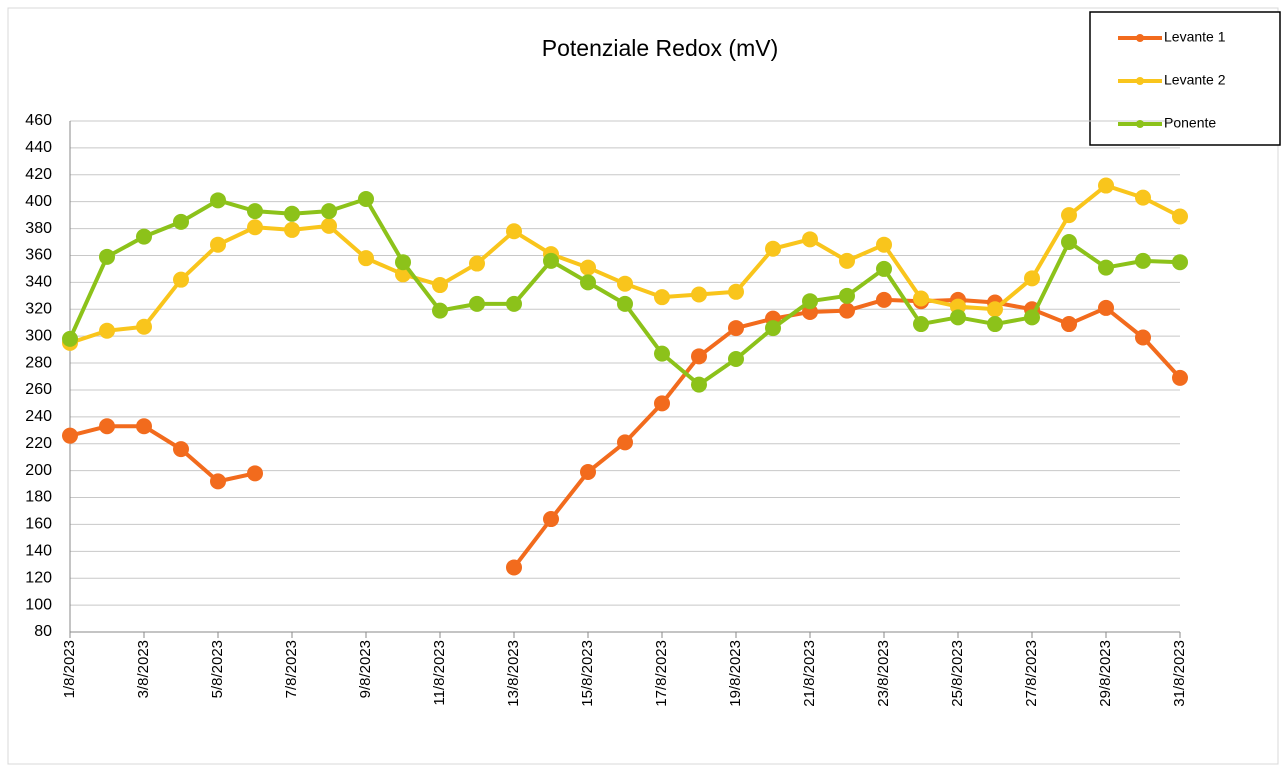 The height and width of the screenshot is (776, 1286). I want to click on y-tick-label: 100, so click(38, 604).